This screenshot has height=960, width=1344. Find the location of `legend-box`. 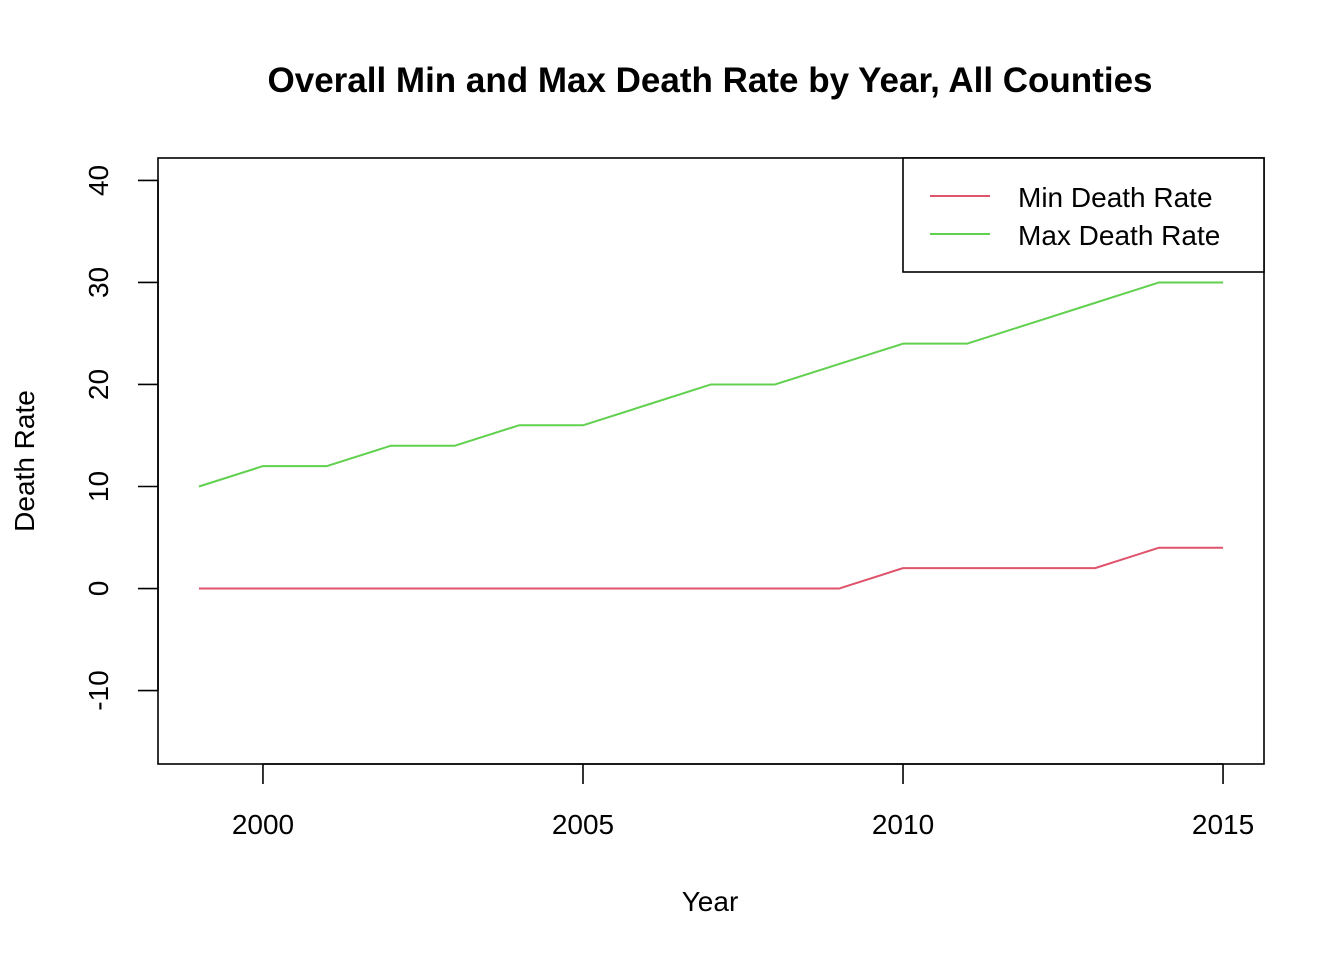

legend-box is located at coordinates (1083, 215).